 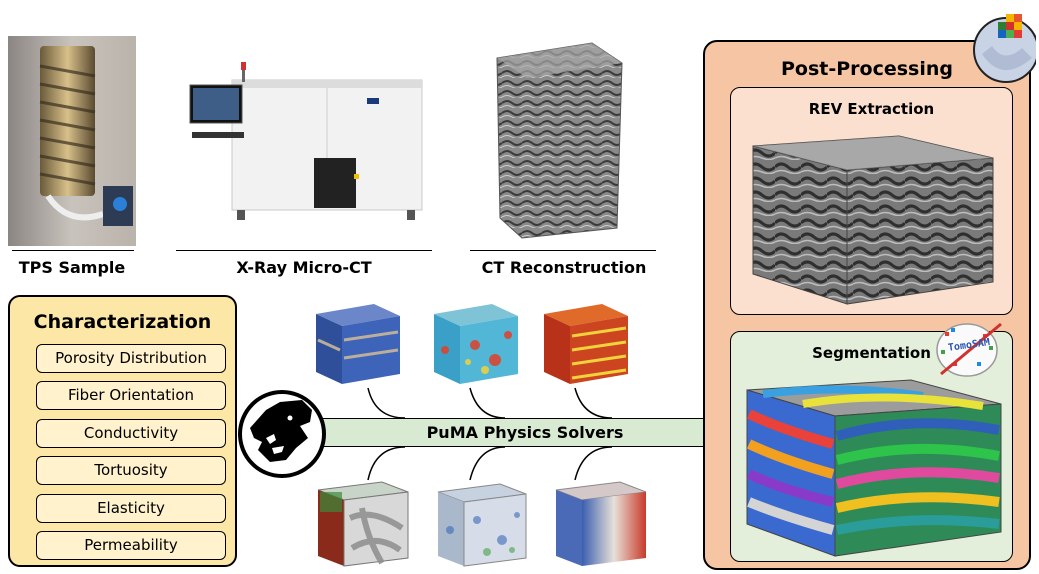 I want to click on tps-sample-caption: TPS Sample, so click(x=72, y=267).